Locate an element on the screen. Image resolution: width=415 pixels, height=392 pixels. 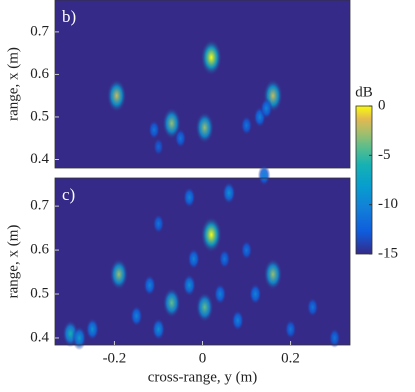
x-axis-label: cross-range, y (m) is located at coordinates (203, 377).